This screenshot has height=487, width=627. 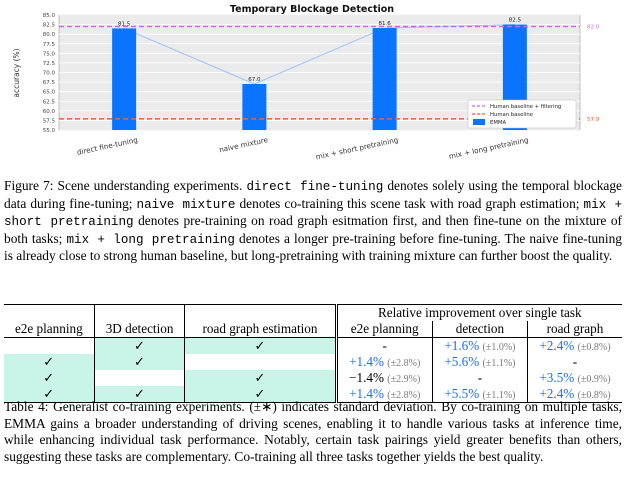 What do you see at coordinates (139, 329) in the screenshot?
I see `col-header: 3D detection` at bounding box center [139, 329].